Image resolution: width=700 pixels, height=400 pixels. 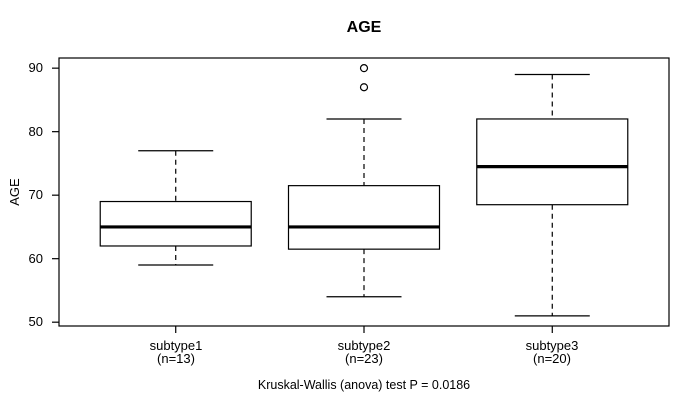 What do you see at coordinates (176, 358) in the screenshot?
I see `group-count: (n=13)` at bounding box center [176, 358].